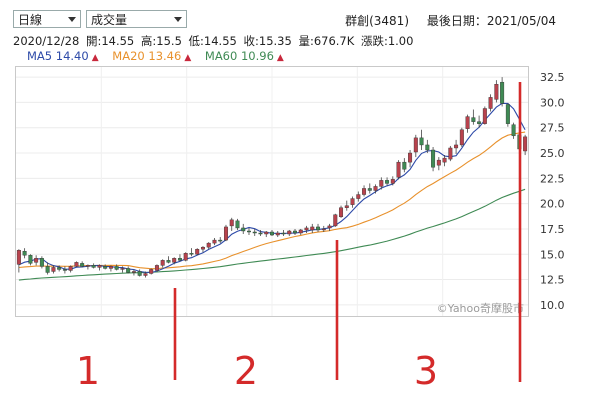 This screenshot has height=413, width=589. Describe the element at coordinates (326, 41) in the screenshot. I see `quote-volume: 量:676.7K` at that location.